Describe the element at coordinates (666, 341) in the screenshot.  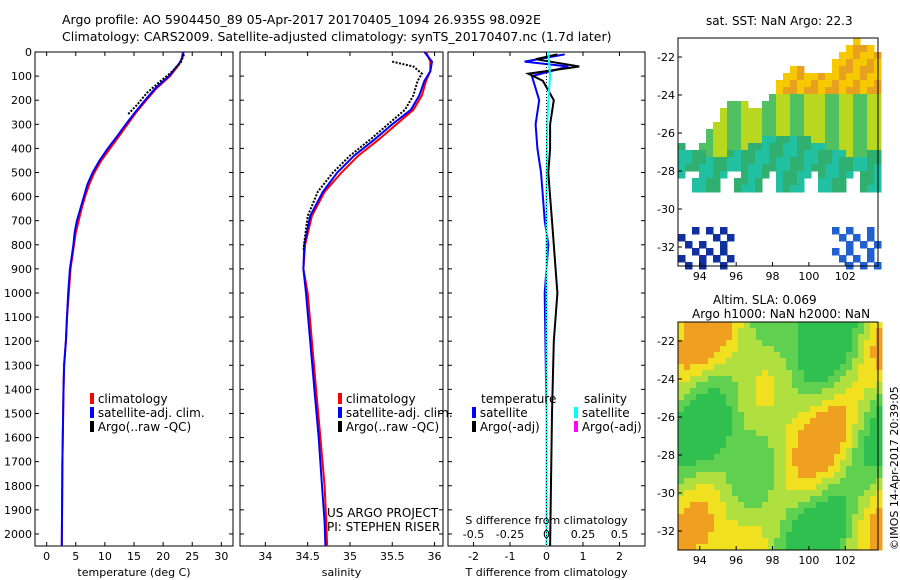
I see `map-y-tick-label: -22` at that location.